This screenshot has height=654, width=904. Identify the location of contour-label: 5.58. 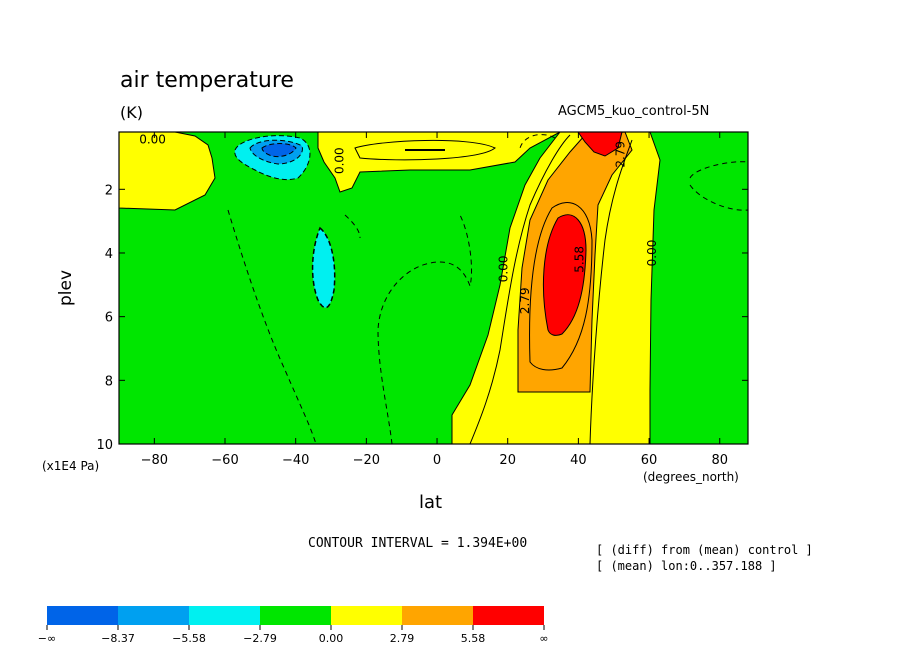
(580, 259).